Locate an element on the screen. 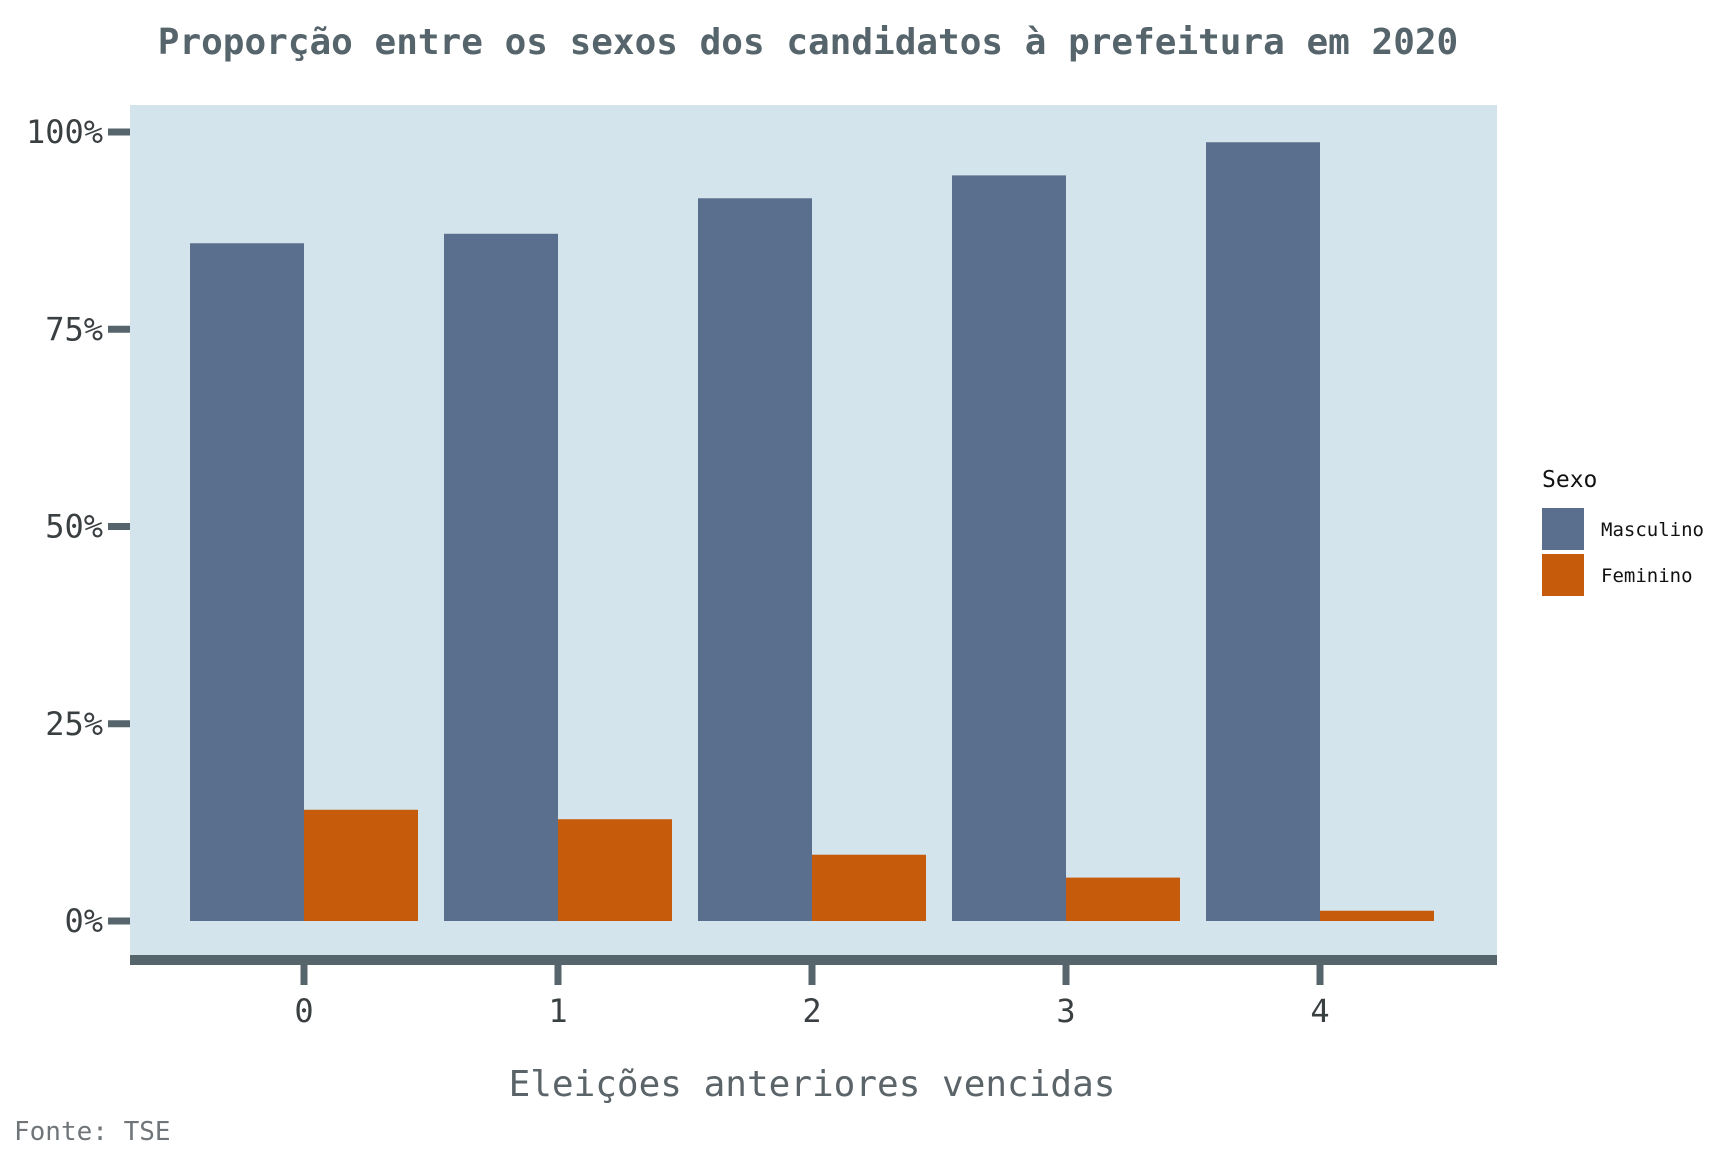 Image resolution: width=1728 pixels, height=1152 pixels. x-tick-label: 0 is located at coordinates (303, 1011).